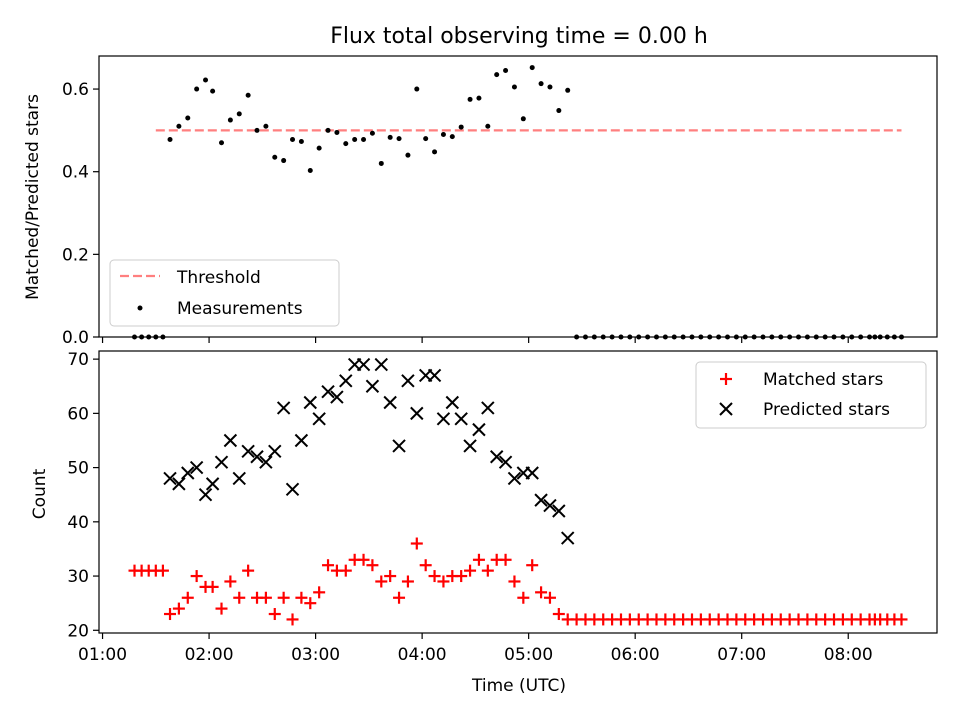 The height and width of the screenshot is (720, 960). I want to click on bottom-y-axis-label: Count, so click(40, 493).